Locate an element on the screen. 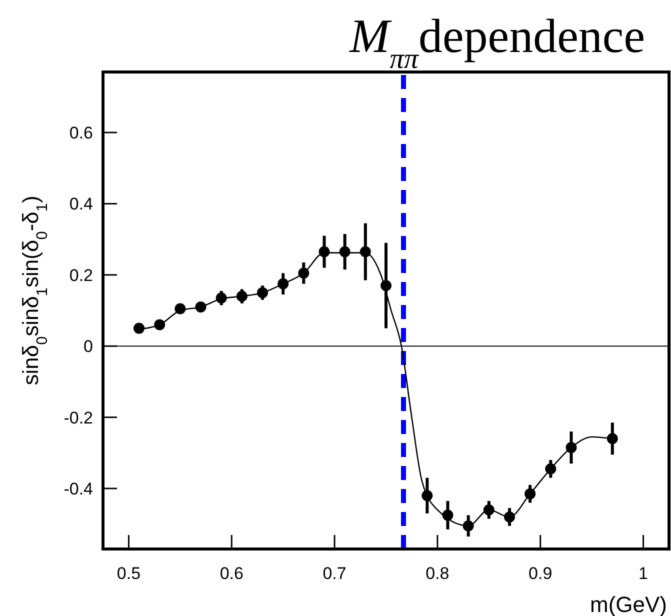 The height and width of the screenshot is (616, 671). y-tick-label: -0.2 is located at coordinates (78, 418).